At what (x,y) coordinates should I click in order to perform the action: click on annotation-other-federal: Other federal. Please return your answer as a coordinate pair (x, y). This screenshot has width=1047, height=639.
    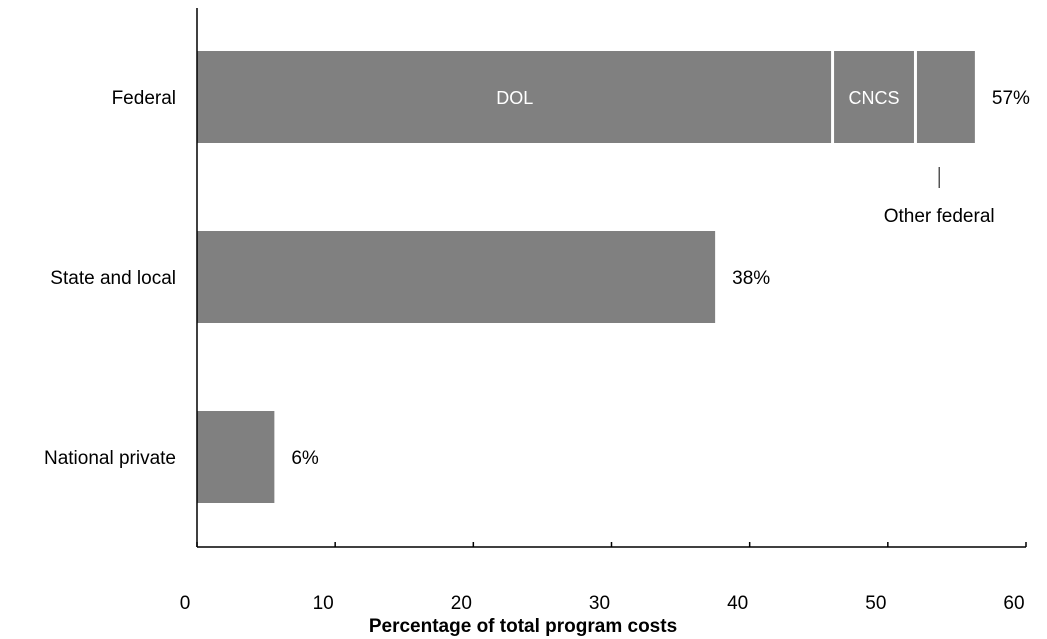
    Looking at the image, I should click on (939, 216).